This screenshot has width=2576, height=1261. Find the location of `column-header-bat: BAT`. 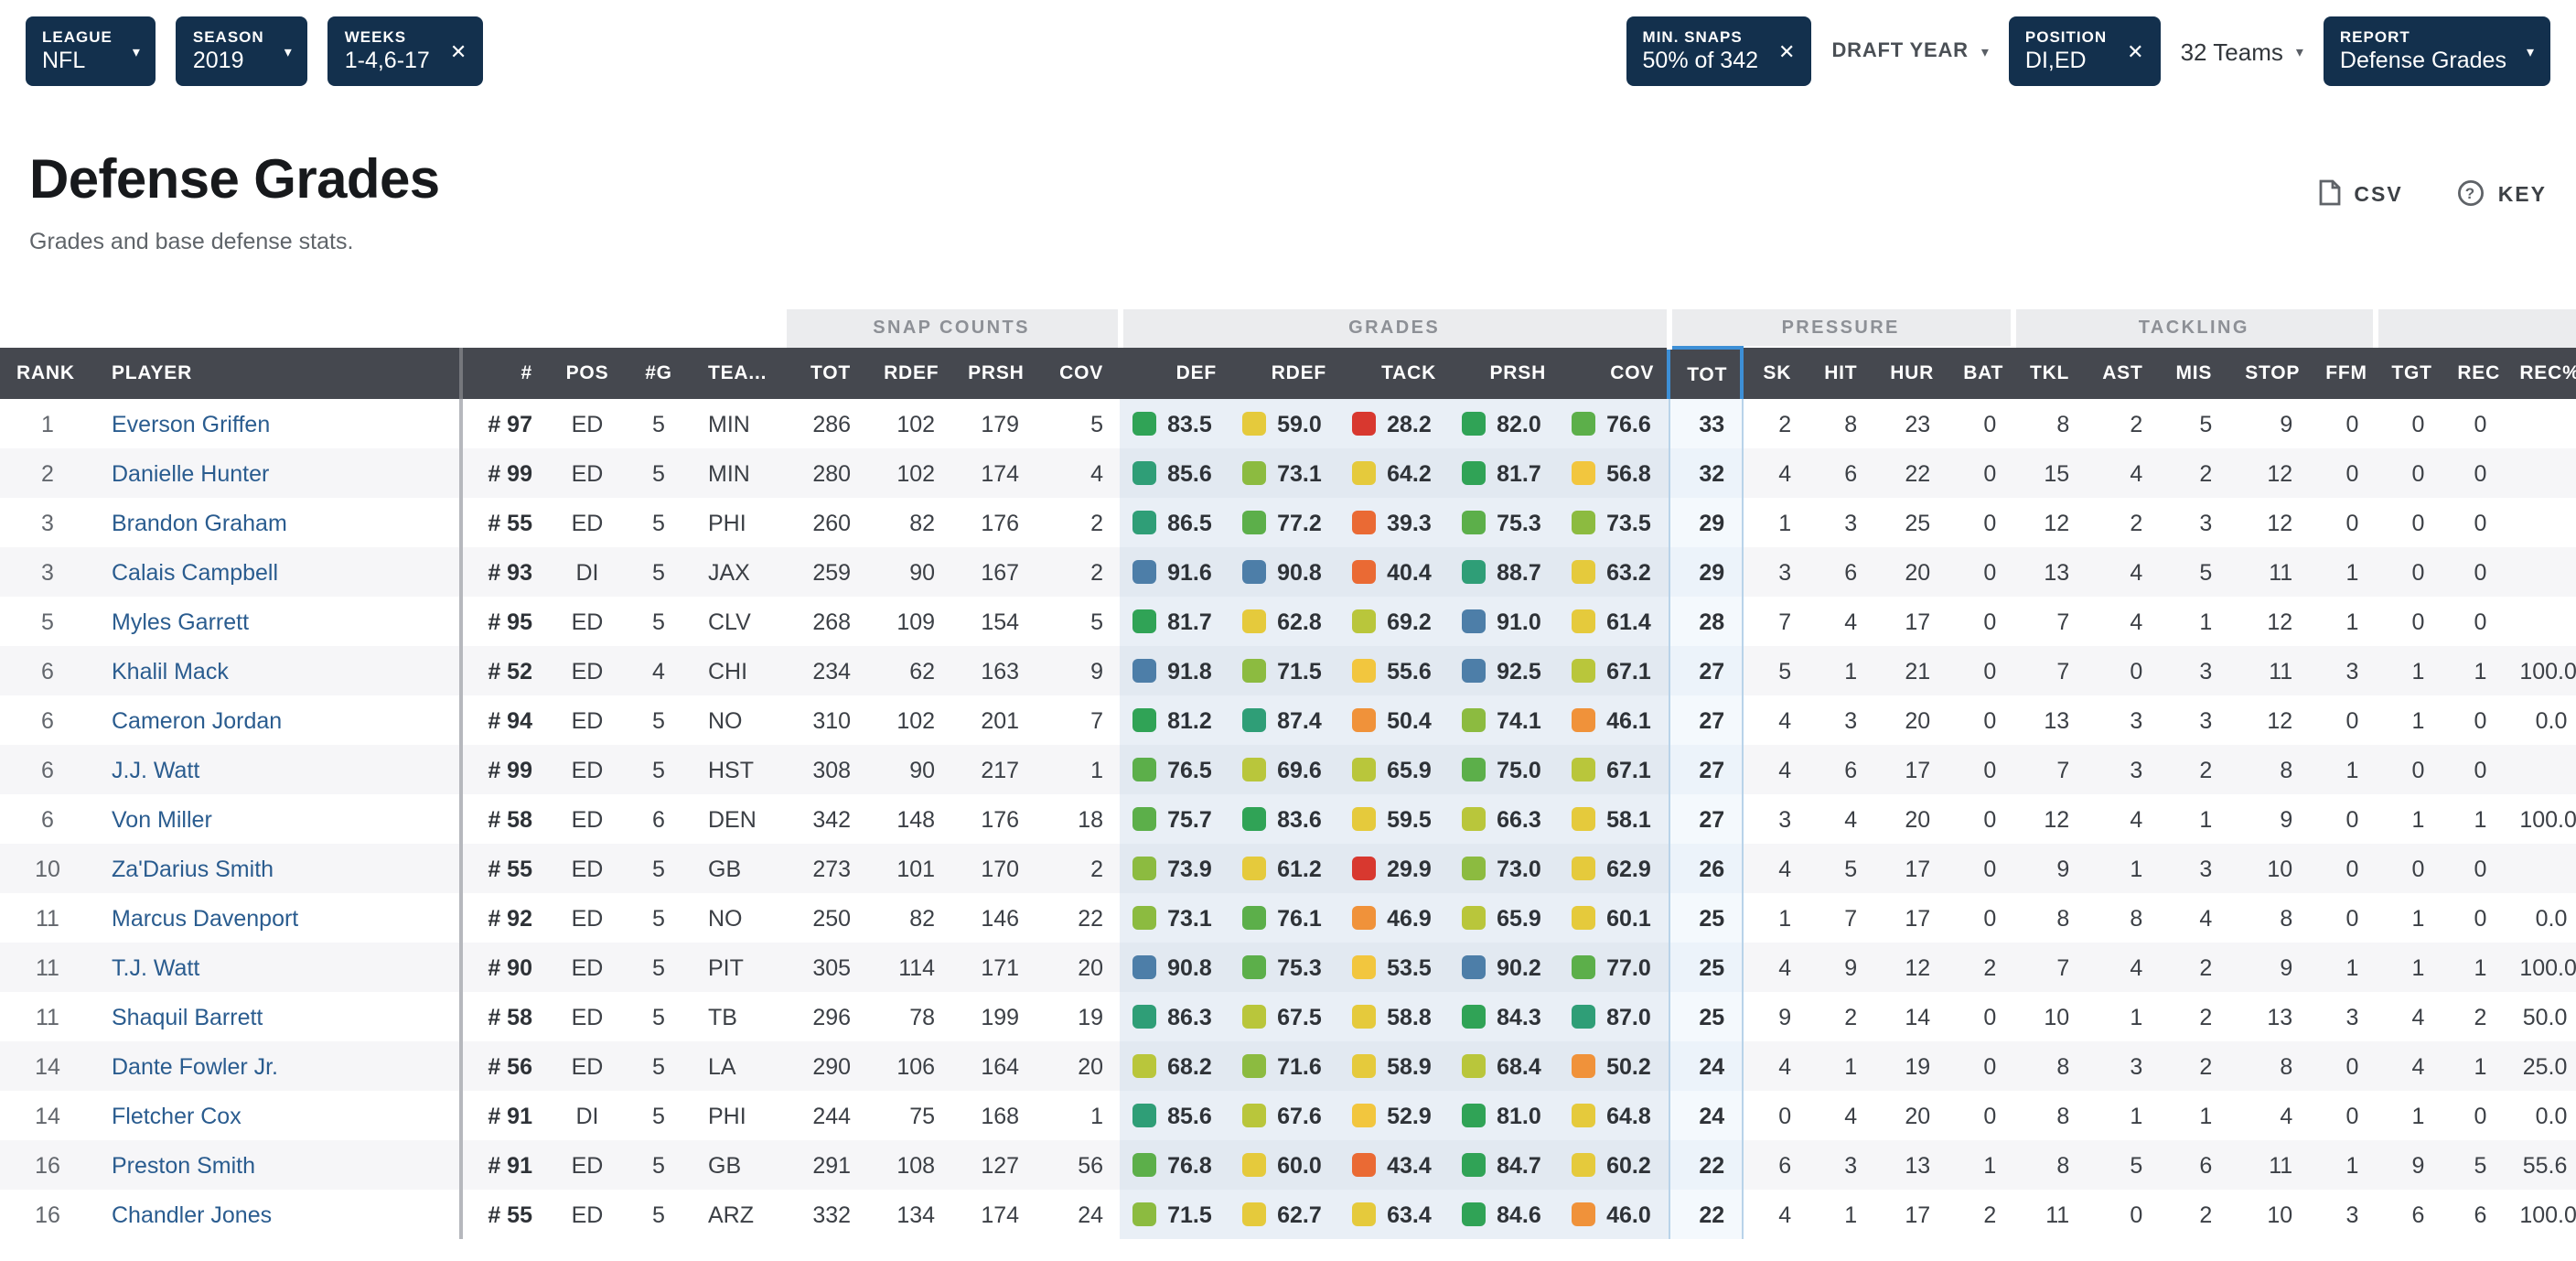

column-header-bat: BAT is located at coordinates (1980, 373).